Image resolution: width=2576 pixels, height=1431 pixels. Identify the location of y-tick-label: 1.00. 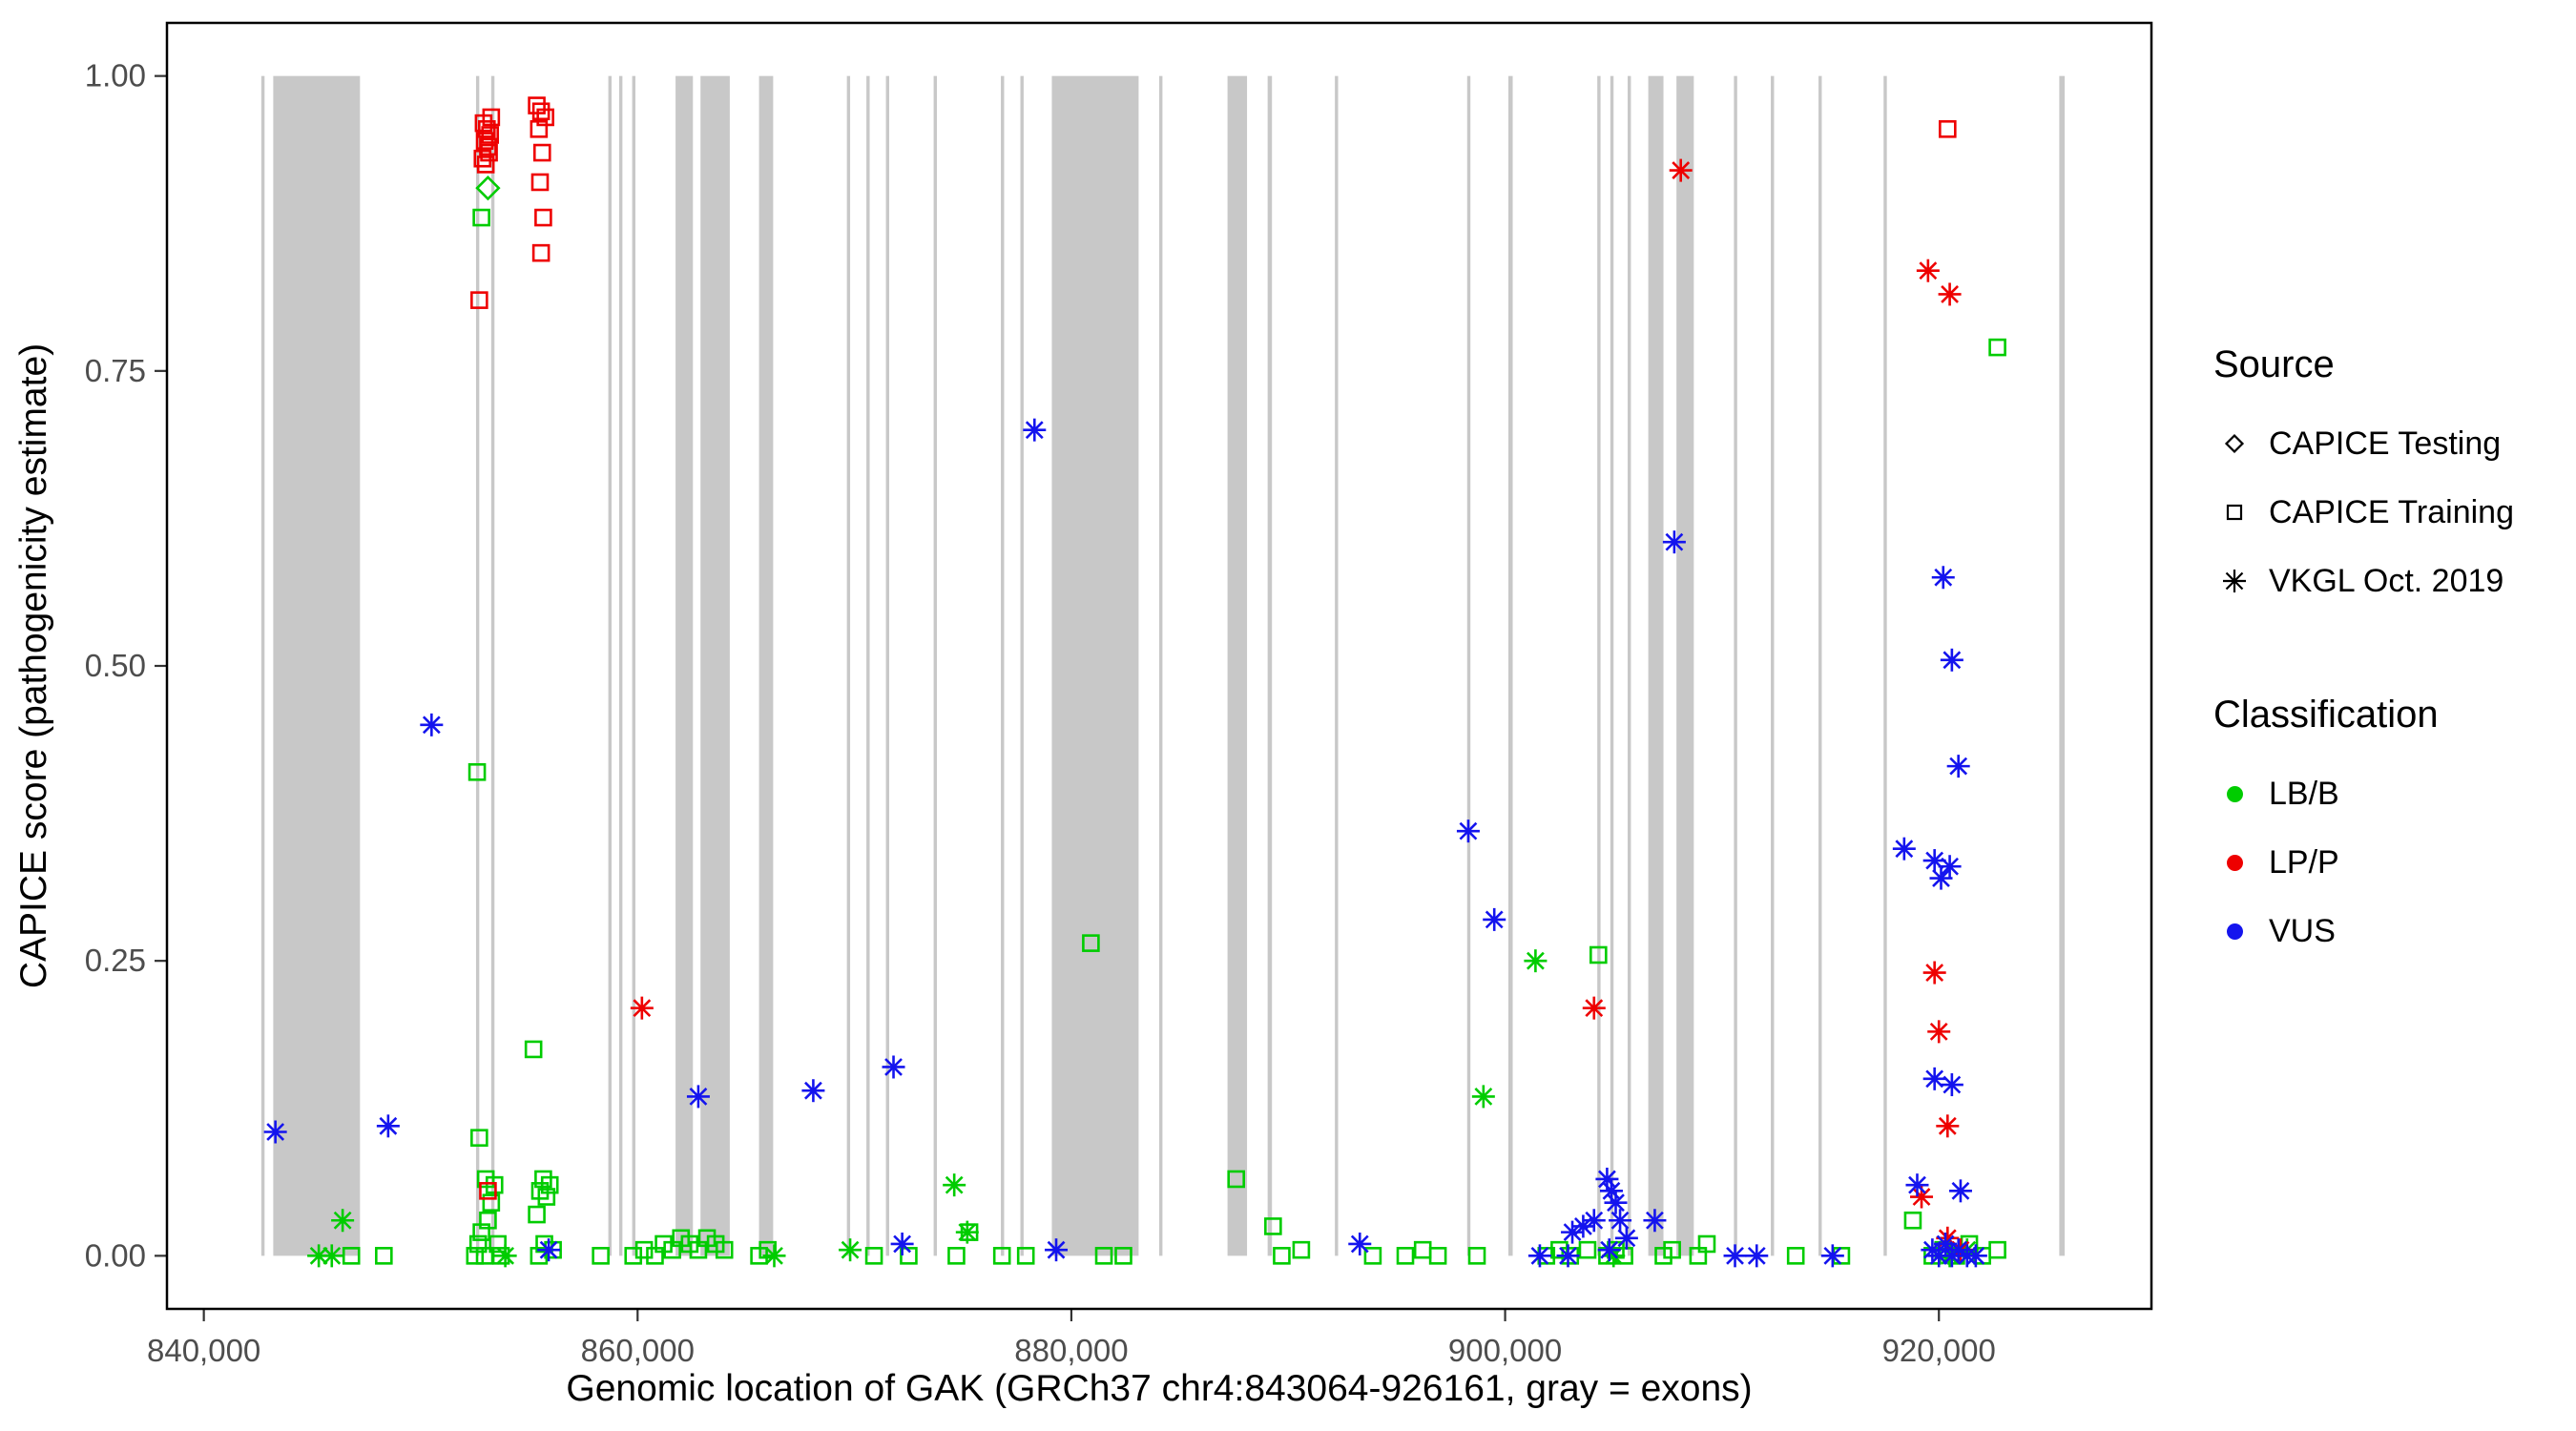
(115, 75).